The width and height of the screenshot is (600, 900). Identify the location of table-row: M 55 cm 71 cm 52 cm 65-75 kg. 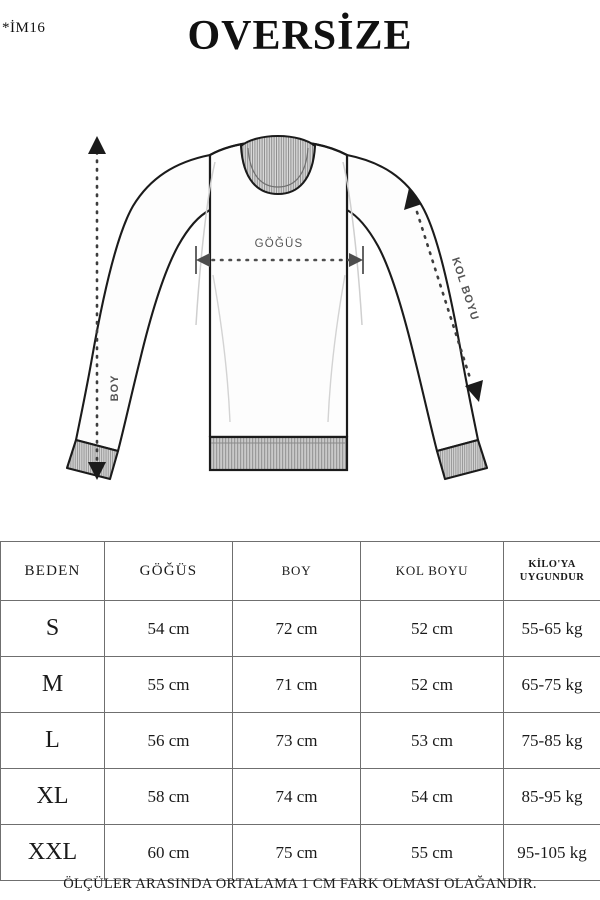
(300, 684).